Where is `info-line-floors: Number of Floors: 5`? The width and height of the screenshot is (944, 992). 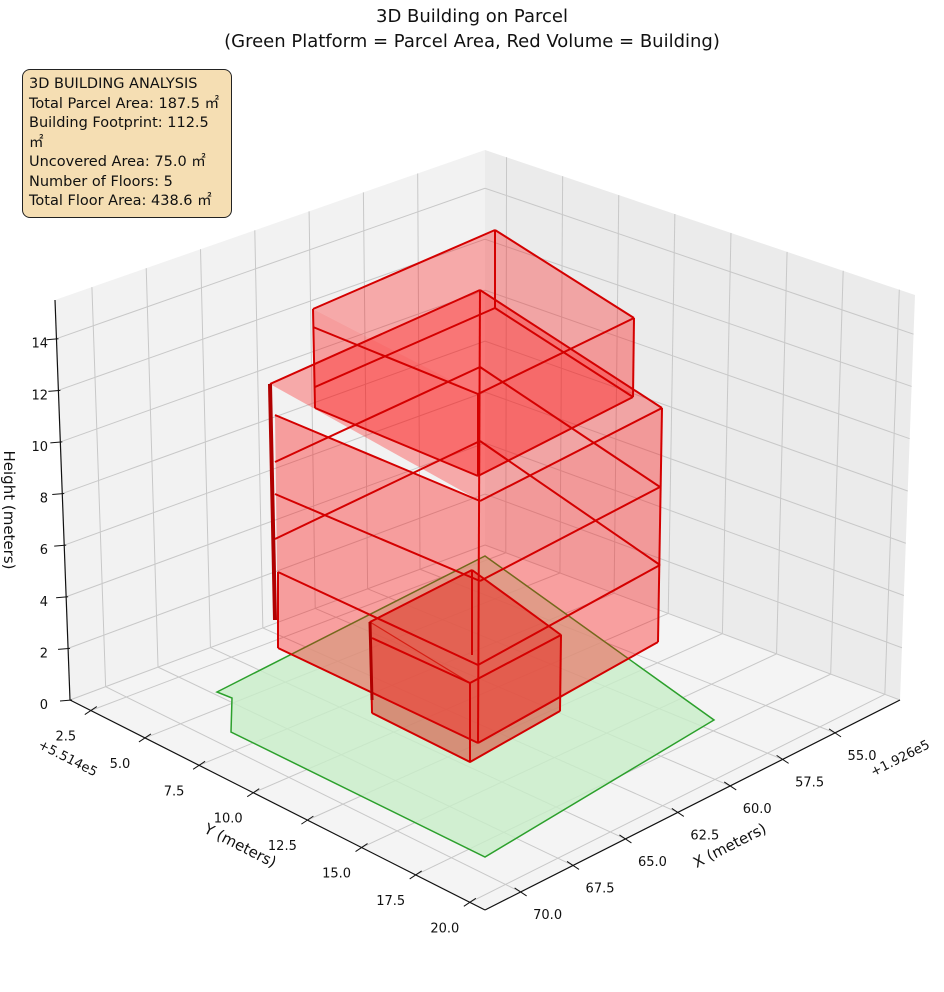
info-line-floors: Number of Floors: 5 is located at coordinates (101, 181).